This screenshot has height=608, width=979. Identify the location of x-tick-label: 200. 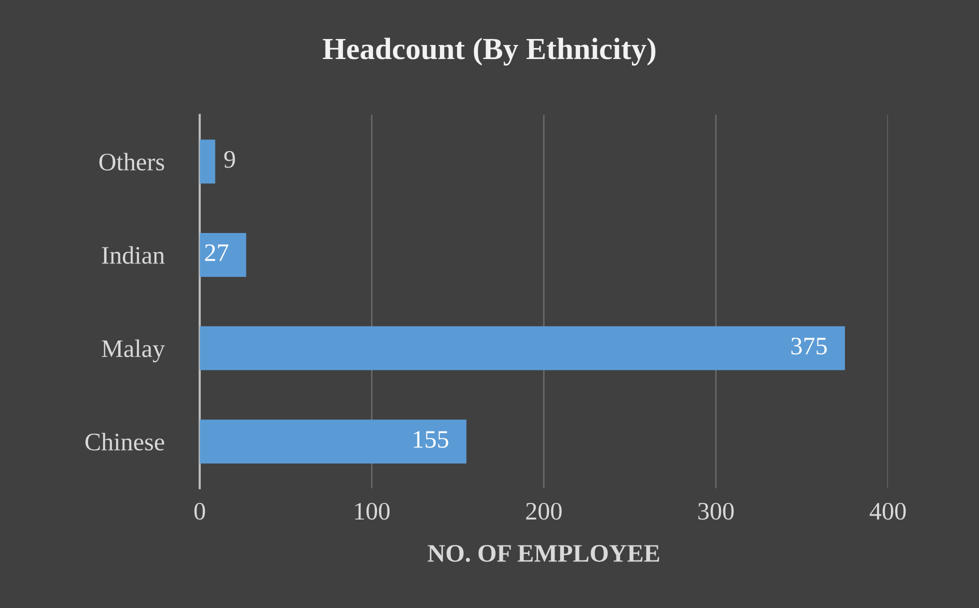
(544, 511).